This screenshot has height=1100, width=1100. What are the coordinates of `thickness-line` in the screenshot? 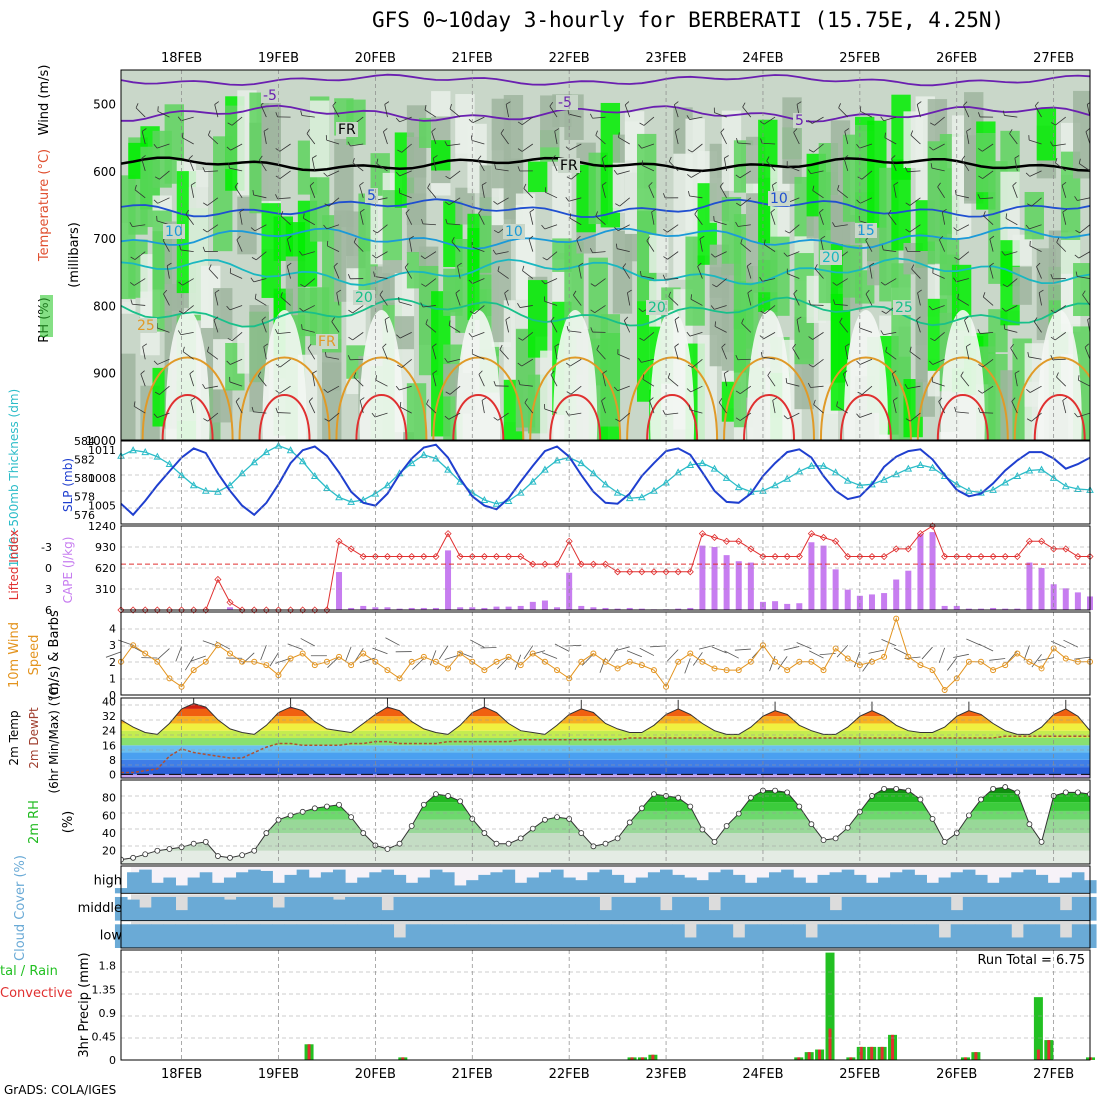 It's located at (605, 474).